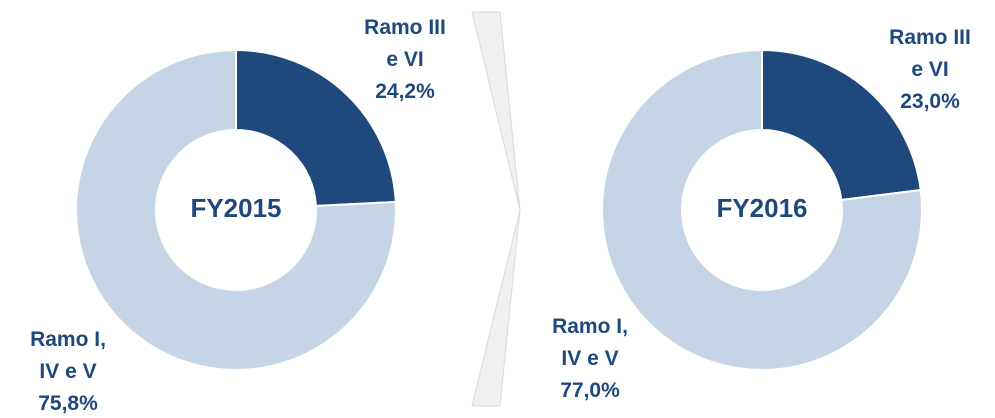 The width and height of the screenshot is (995, 418). Describe the element at coordinates (68, 403) in the screenshot. I see `value-label: 75,8%` at that location.